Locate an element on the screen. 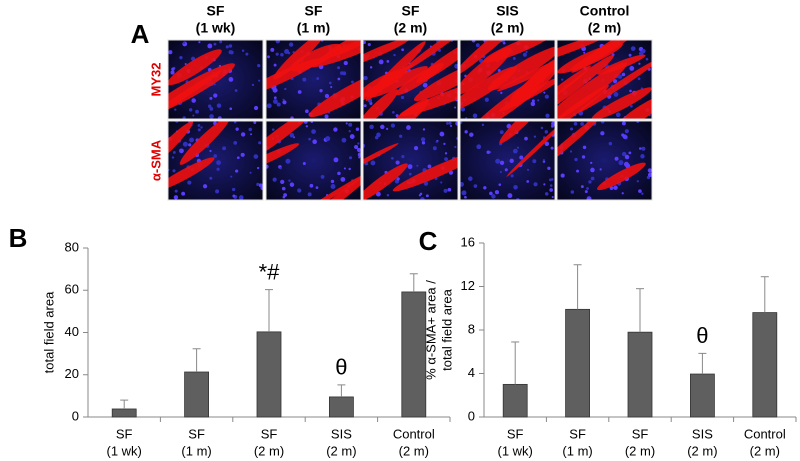  micrograph-border is located at coordinates (215, 160).